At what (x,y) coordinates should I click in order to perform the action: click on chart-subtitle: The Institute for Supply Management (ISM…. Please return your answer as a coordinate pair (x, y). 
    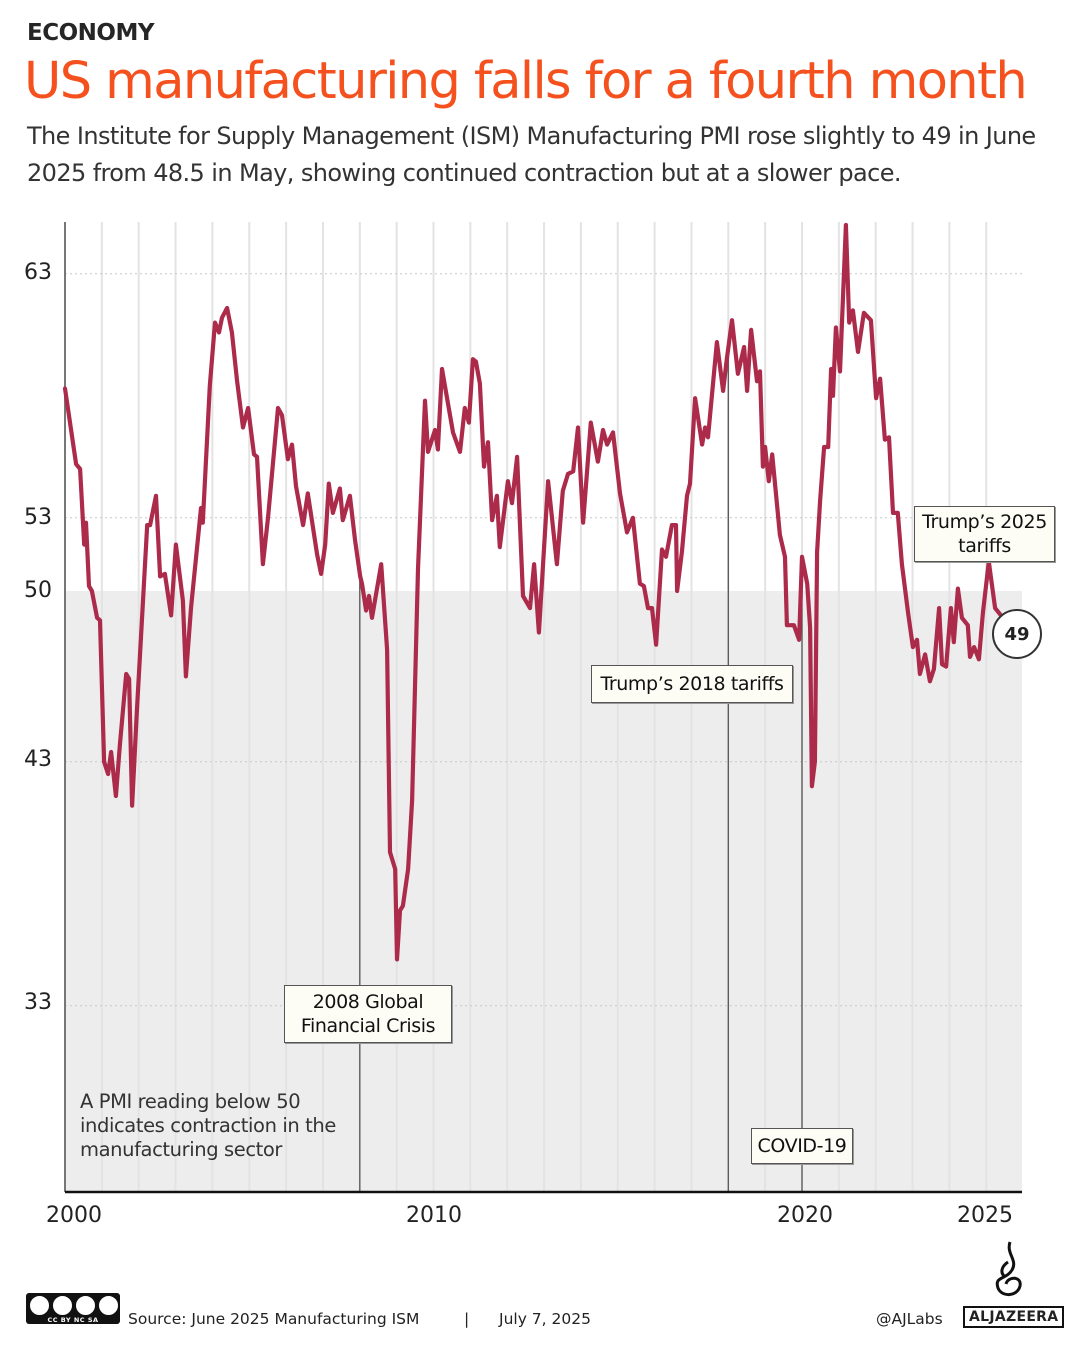
    Looking at the image, I should click on (531, 154).